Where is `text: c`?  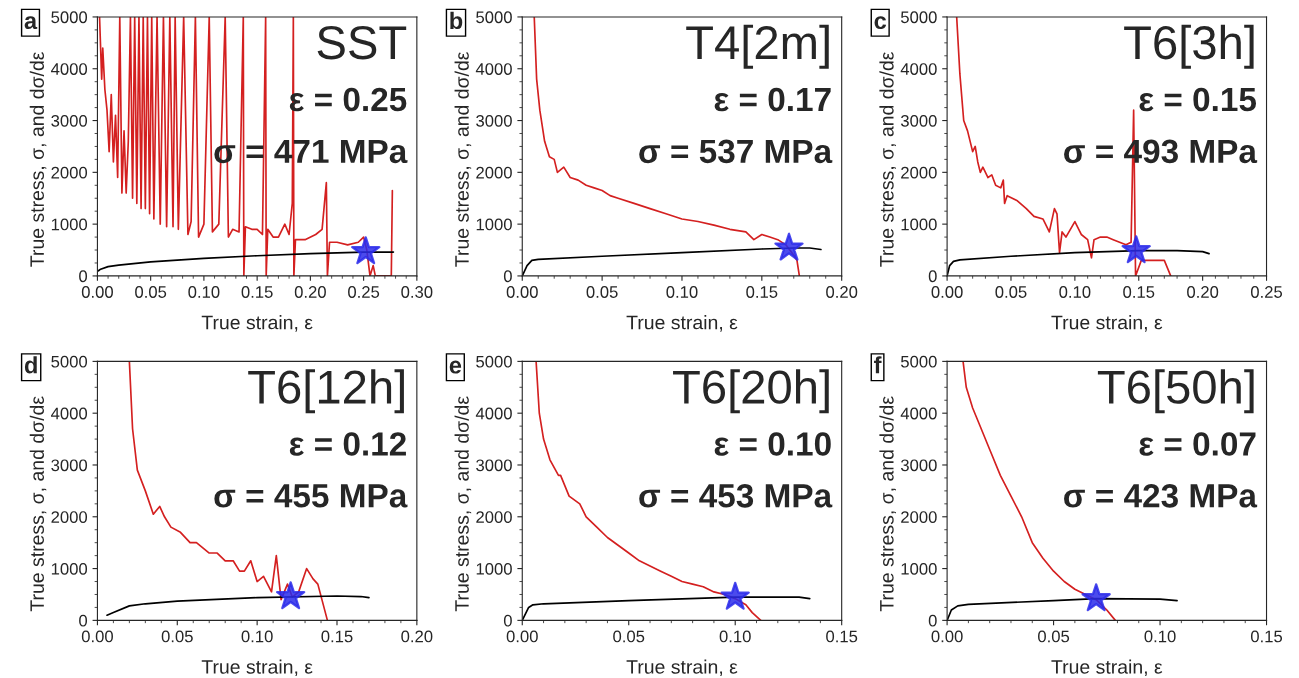
text: c is located at coordinates (880, 23).